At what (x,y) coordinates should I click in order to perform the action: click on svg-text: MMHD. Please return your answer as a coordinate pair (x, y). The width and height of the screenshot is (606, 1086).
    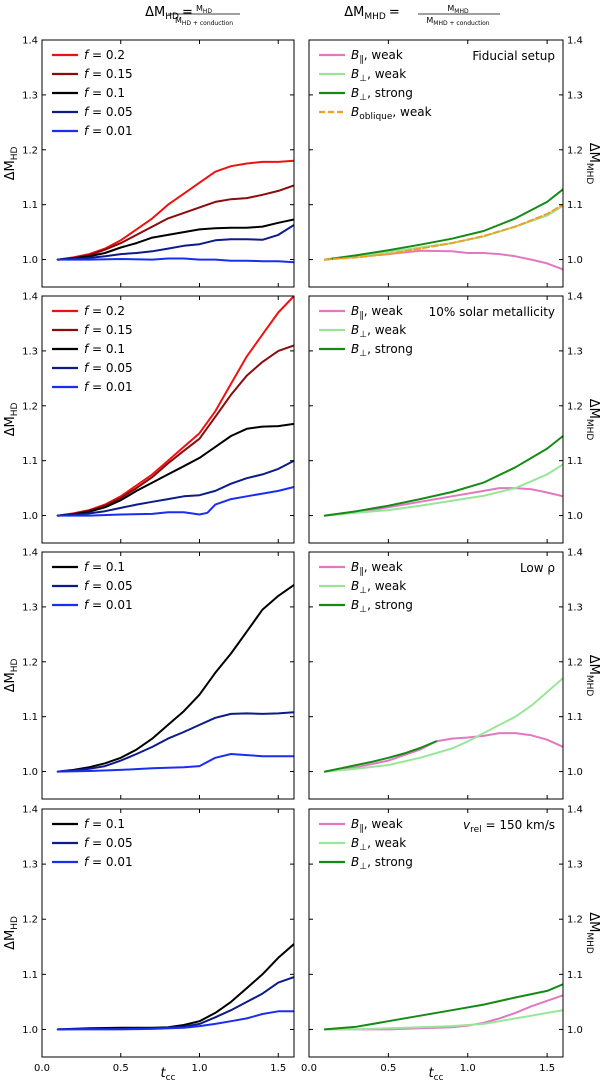
    Looking at the image, I should click on (458, 9).